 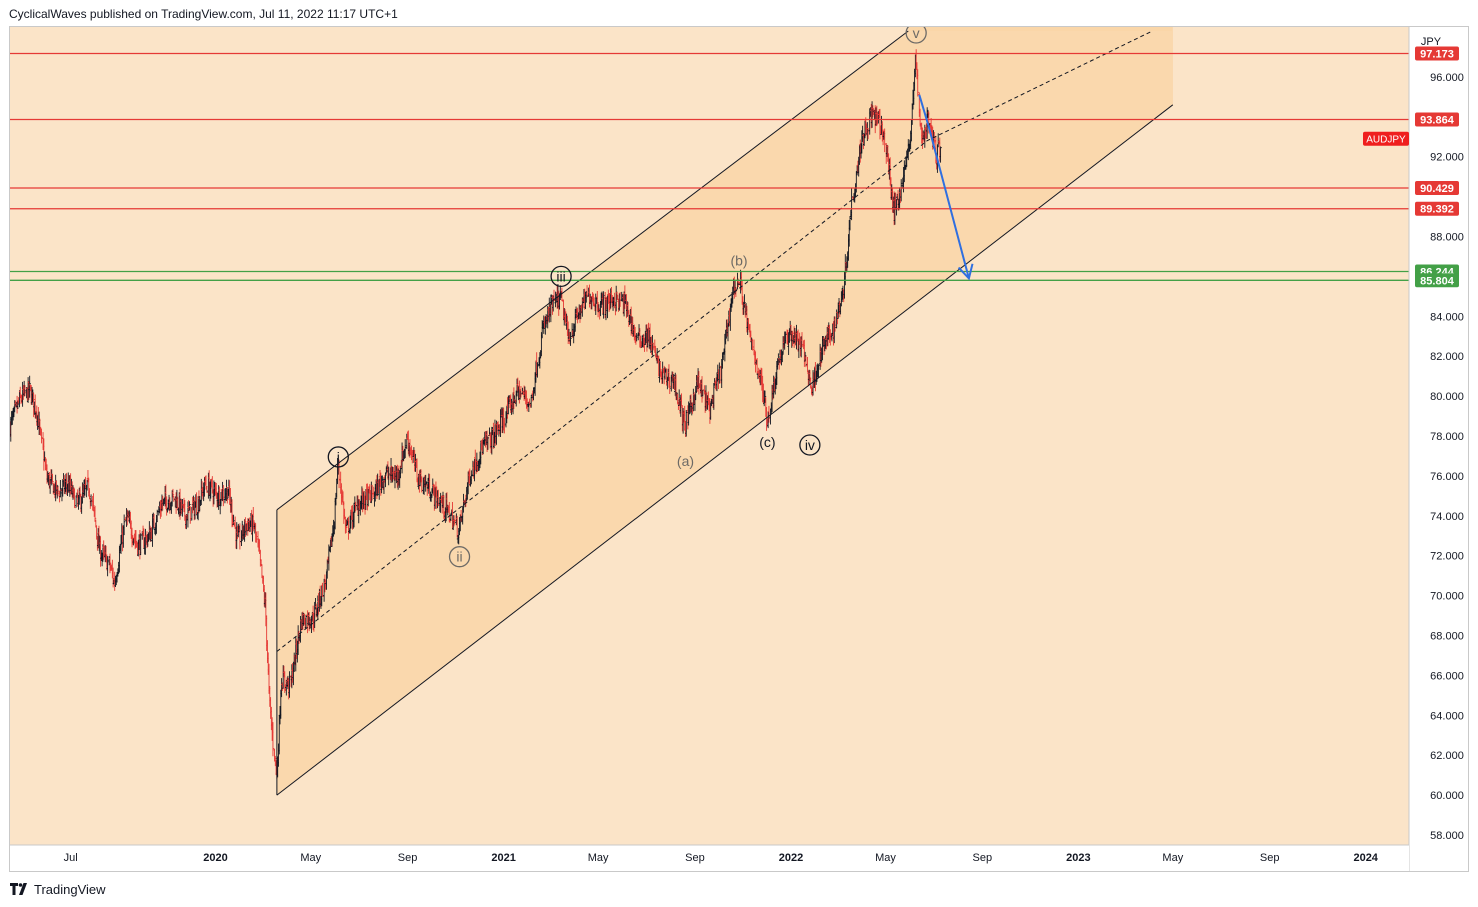 I want to click on wave-label: (b), so click(x=738, y=260).